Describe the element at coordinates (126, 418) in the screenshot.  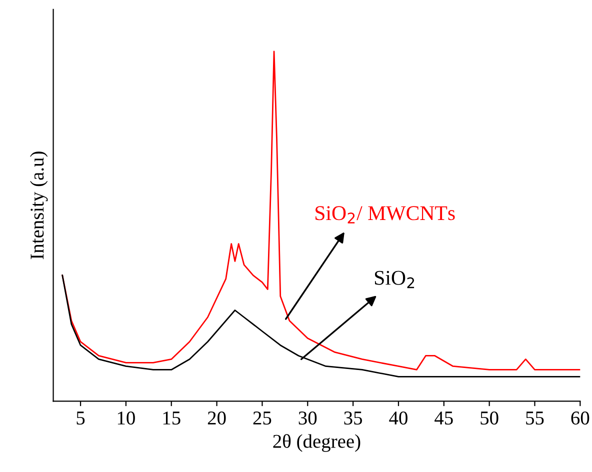
I see `x-tick-label: 10` at that location.